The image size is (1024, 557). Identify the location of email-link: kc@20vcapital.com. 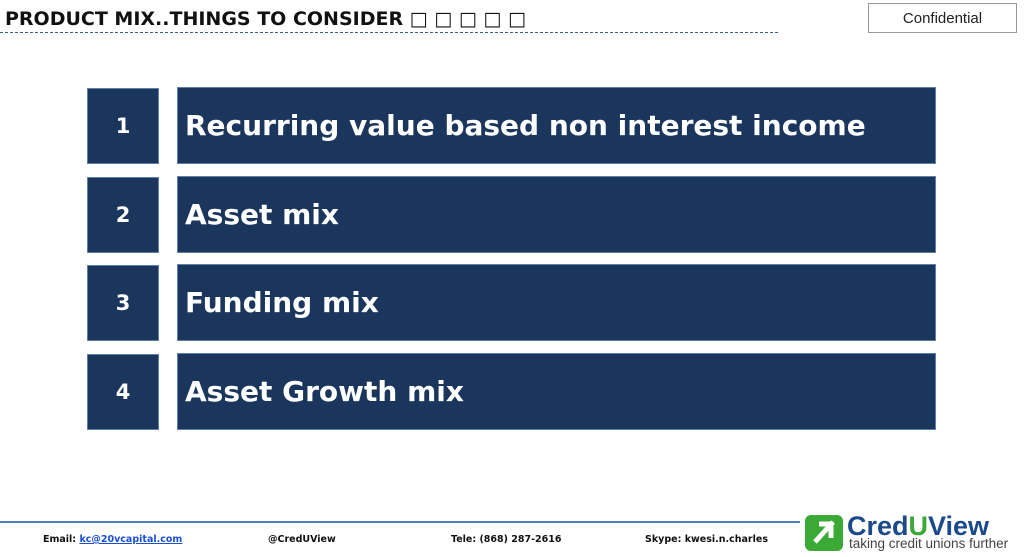
(131, 539).